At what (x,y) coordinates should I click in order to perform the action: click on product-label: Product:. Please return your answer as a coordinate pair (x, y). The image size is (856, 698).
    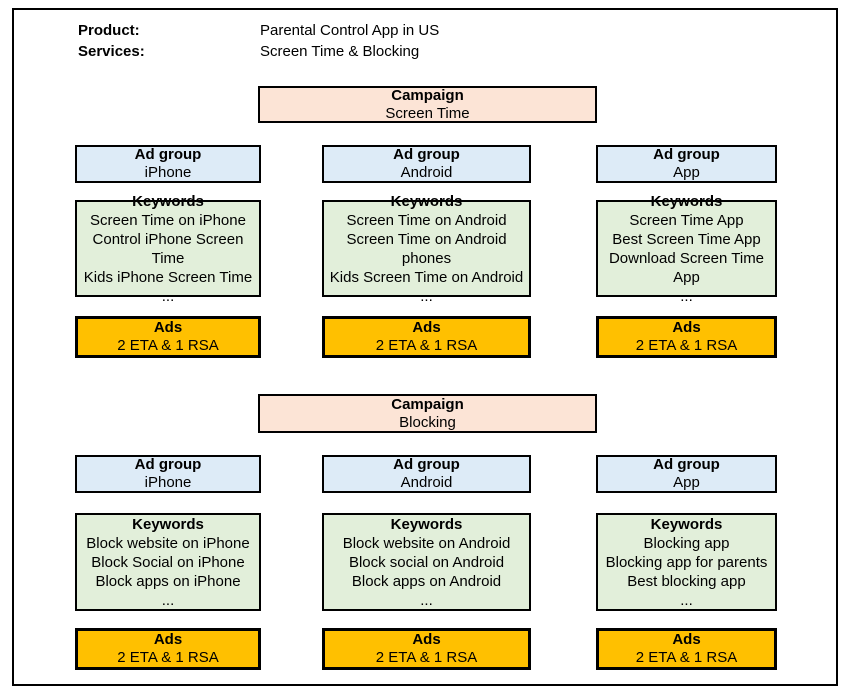
    Looking at the image, I should click on (109, 30).